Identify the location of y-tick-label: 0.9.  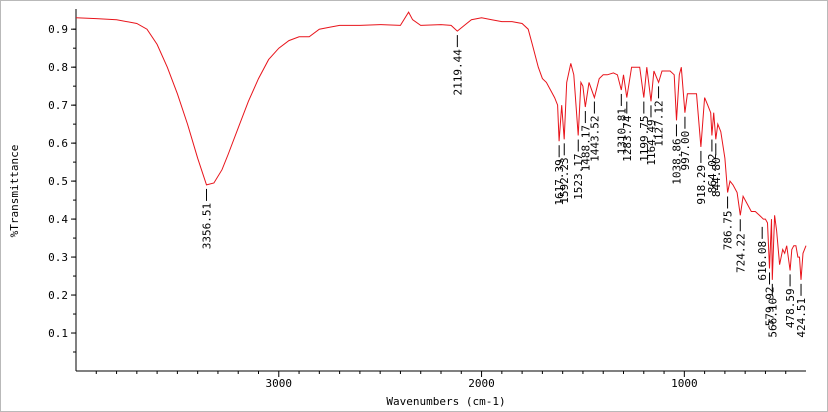
(58, 29).